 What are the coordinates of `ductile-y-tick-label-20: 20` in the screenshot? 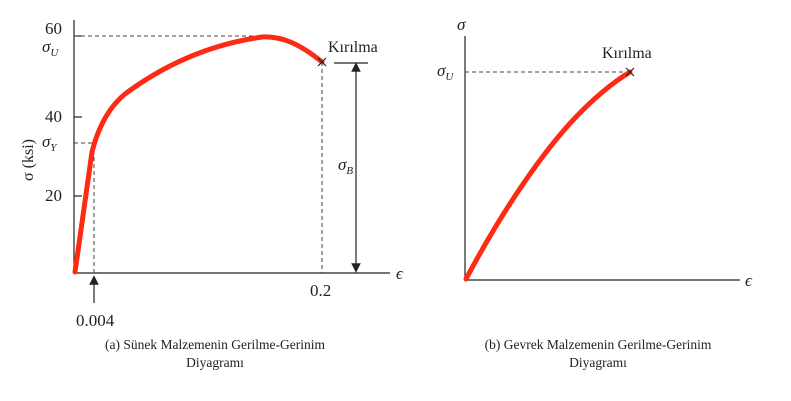 It's located at (53, 195).